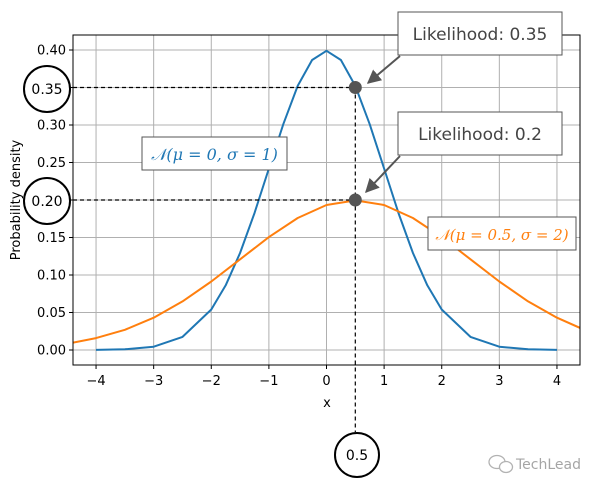 The width and height of the screenshot is (602, 487). I want to click on likelihood-high-text: Likelihood: 0.35, so click(480, 35).